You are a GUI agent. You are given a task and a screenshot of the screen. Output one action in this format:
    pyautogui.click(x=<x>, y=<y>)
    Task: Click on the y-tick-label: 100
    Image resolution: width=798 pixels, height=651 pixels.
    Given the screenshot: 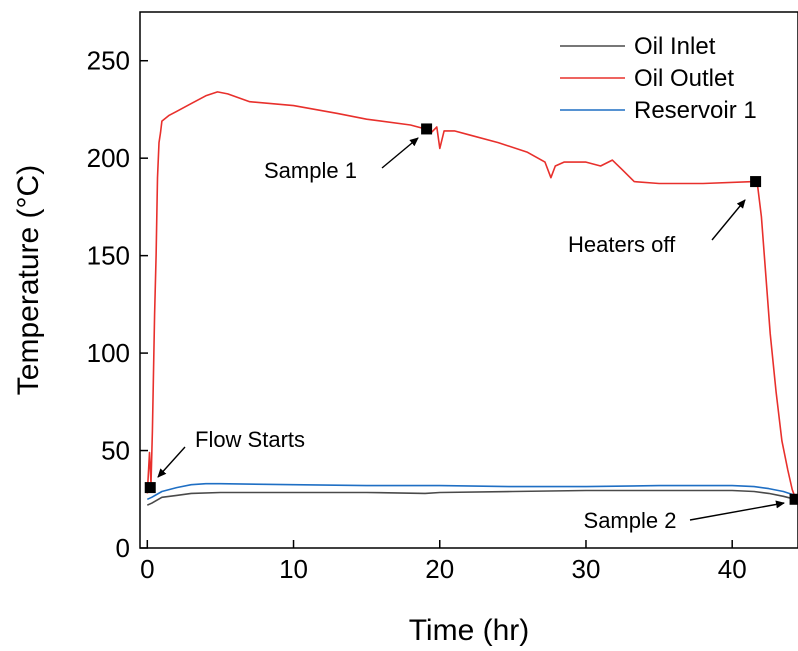 What is the action you would take?
    pyautogui.click(x=108, y=353)
    